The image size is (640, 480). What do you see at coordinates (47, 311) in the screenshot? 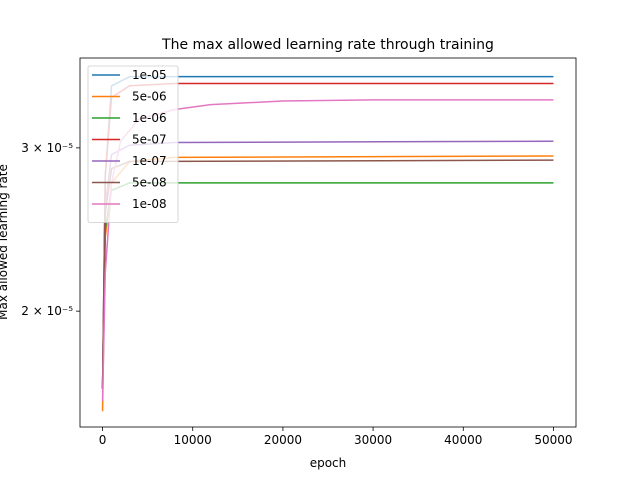
I see `y-tick-label: 2 × 10⁻⁵` at bounding box center [47, 311].